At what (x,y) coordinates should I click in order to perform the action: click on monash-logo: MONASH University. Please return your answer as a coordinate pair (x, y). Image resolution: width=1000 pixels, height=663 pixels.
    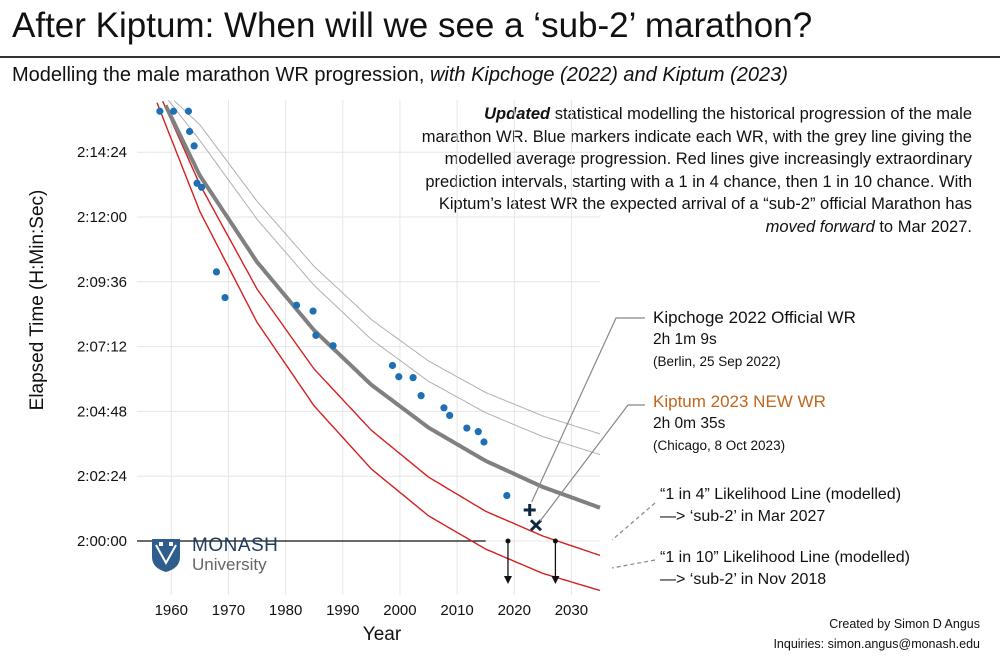
    Looking at the image, I should click on (214, 555).